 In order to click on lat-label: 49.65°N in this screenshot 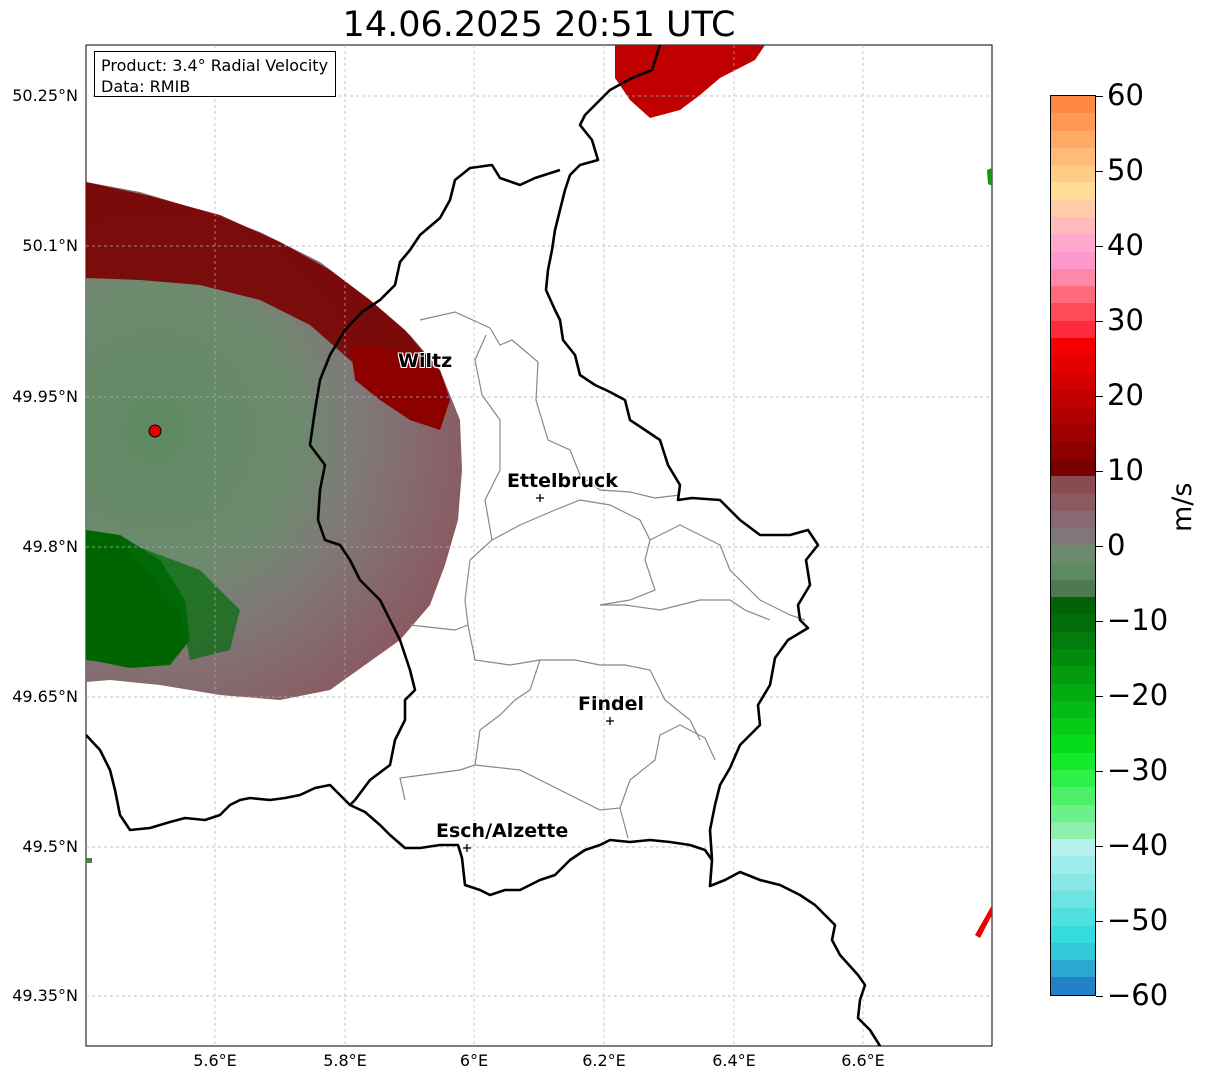, I will do `click(45, 696)`.